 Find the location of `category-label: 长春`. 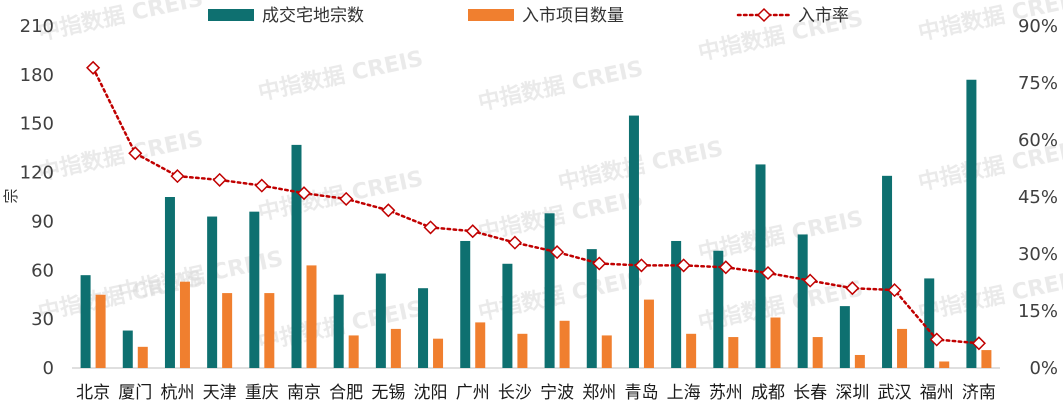

category-label: 长春 is located at coordinates (810, 393).